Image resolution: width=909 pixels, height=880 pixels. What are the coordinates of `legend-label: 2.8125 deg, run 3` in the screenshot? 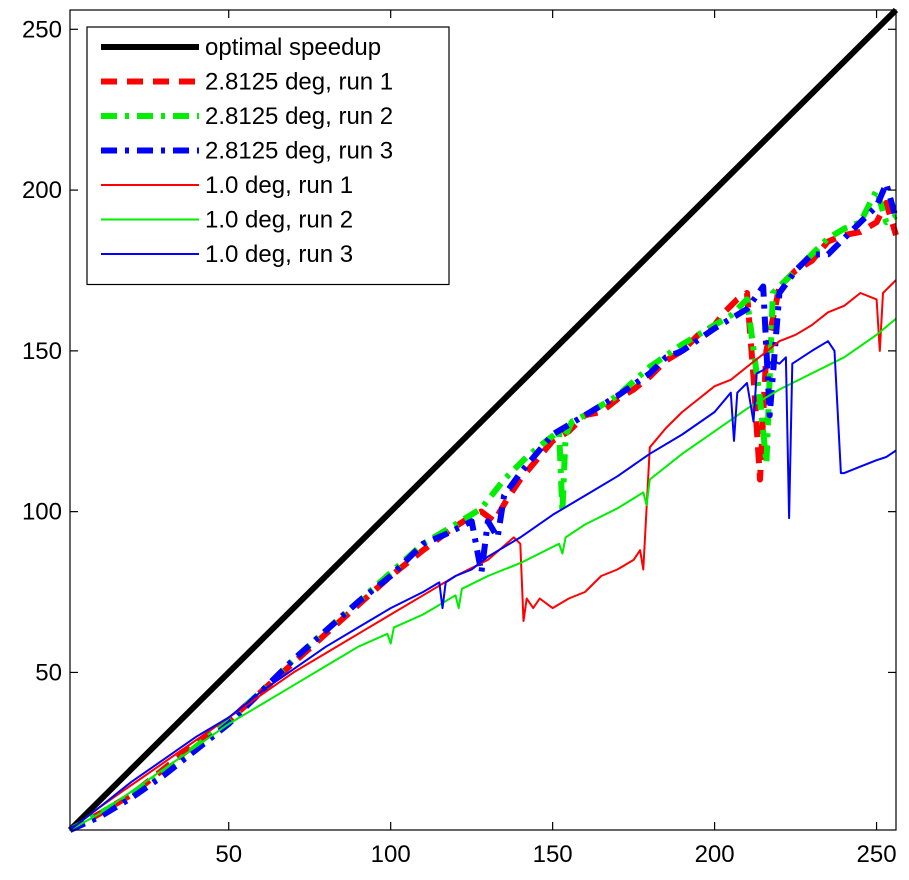 It's located at (299, 151).